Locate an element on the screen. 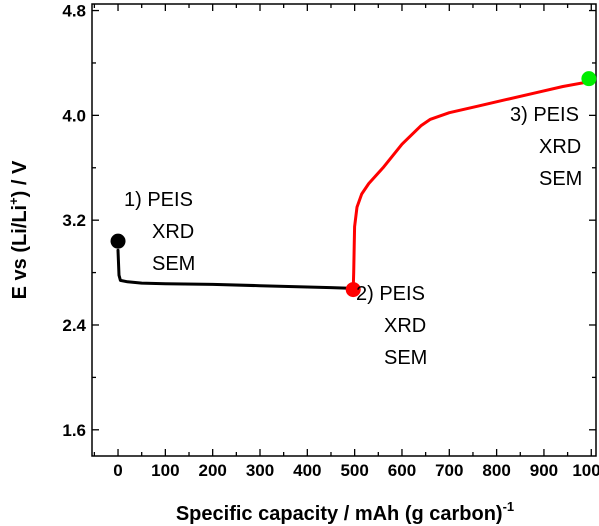 The width and height of the screenshot is (599, 526). y-tick-label: 4.0 is located at coordinates (74, 115).